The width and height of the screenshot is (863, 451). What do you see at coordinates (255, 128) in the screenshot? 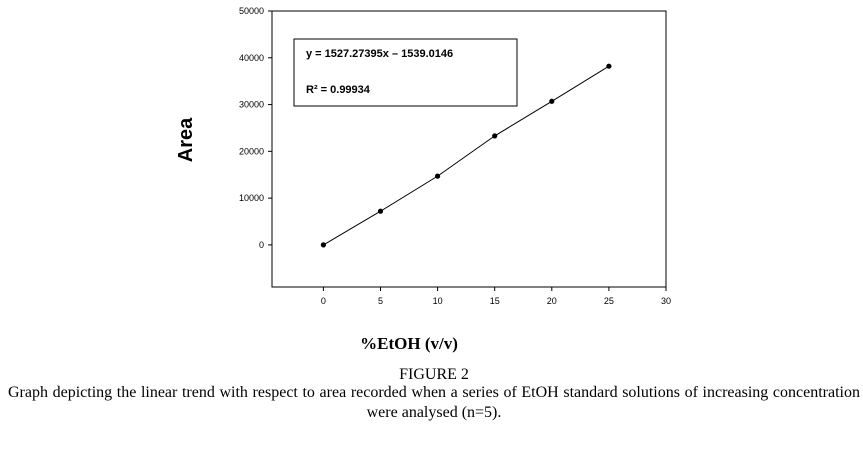
I see `y-axis-ticks: 0 10000 20000 30000 40000 50000` at bounding box center [255, 128].